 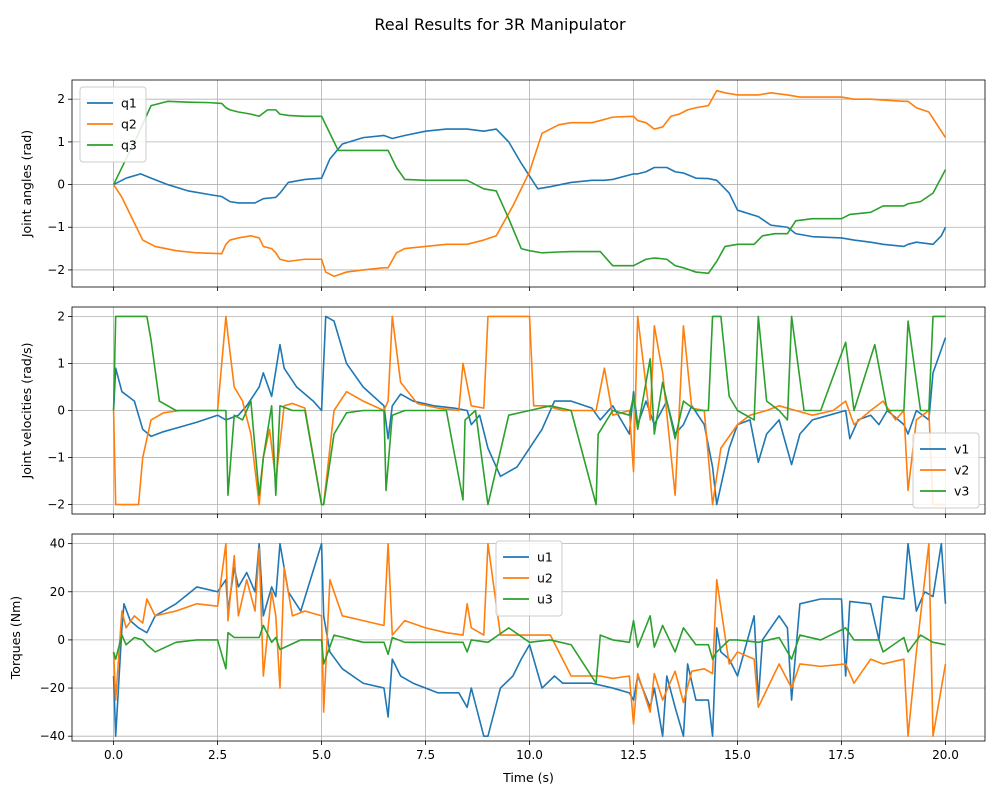 What do you see at coordinates (528, 777) in the screenshot?
I see `x-axis-label: Time (s)` at bounding box center [528, 777].